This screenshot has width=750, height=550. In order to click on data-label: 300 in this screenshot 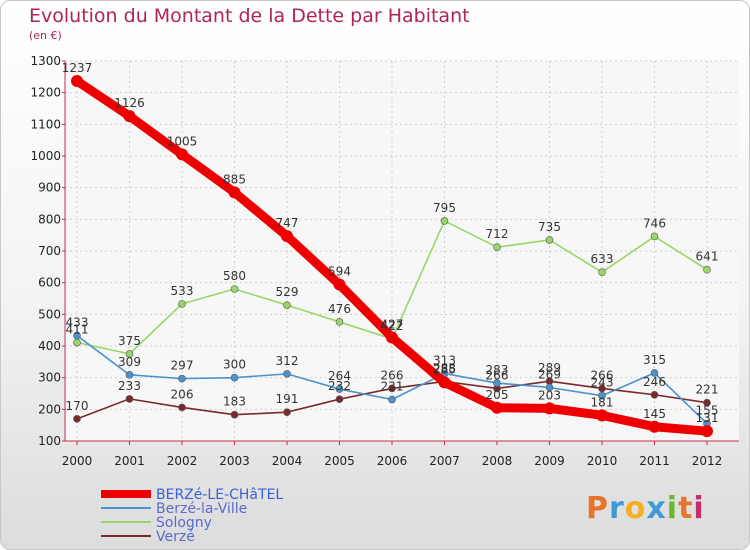, I will do `click(234, 365)`.